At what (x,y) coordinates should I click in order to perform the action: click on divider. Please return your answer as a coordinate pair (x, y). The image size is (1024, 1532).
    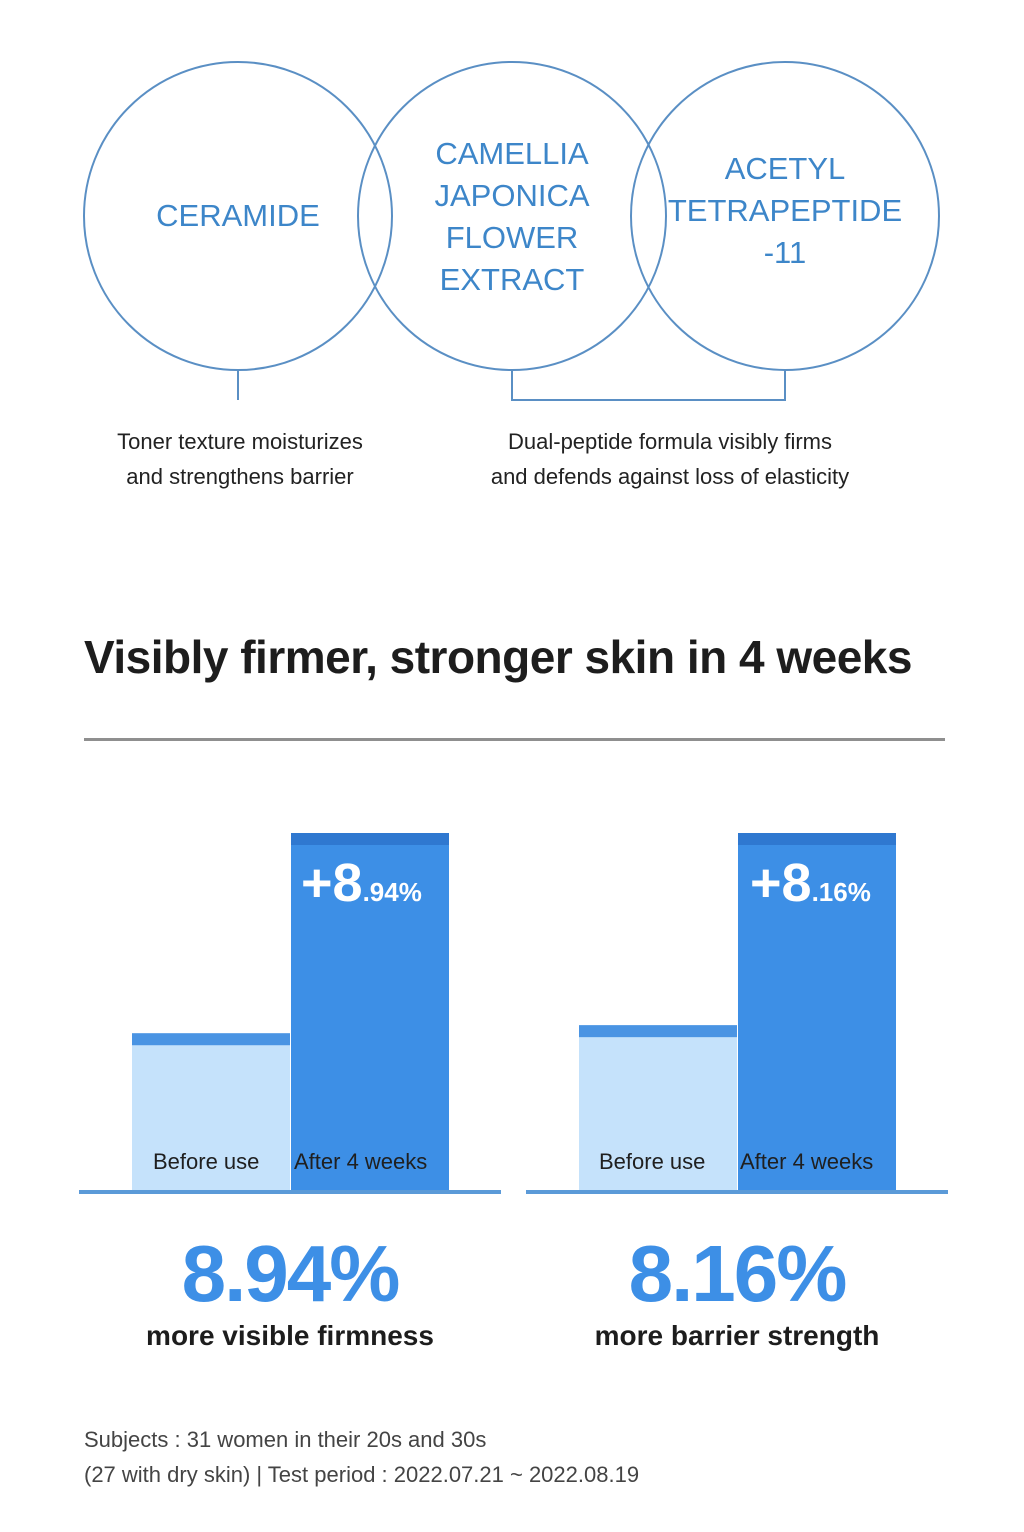
    Looking at the image, I should click on (514, 739).